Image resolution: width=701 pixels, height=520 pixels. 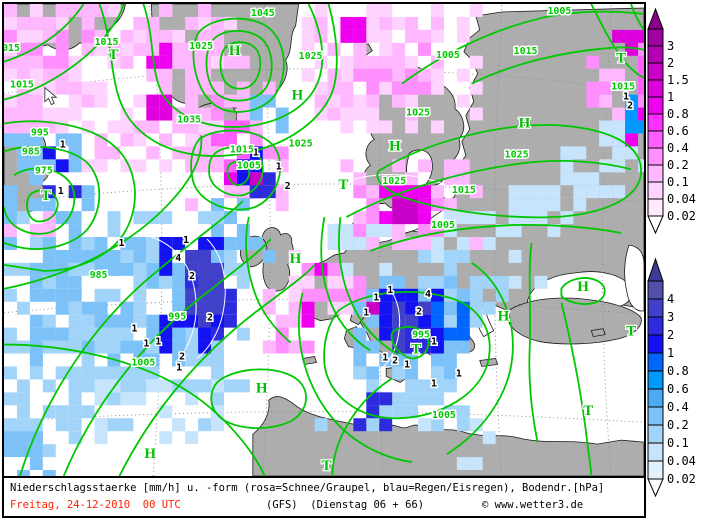 What do you see at coordinates (263, 13) in the screenshot?
I see `plab-label: 1045` at bounding box center [263, 13].